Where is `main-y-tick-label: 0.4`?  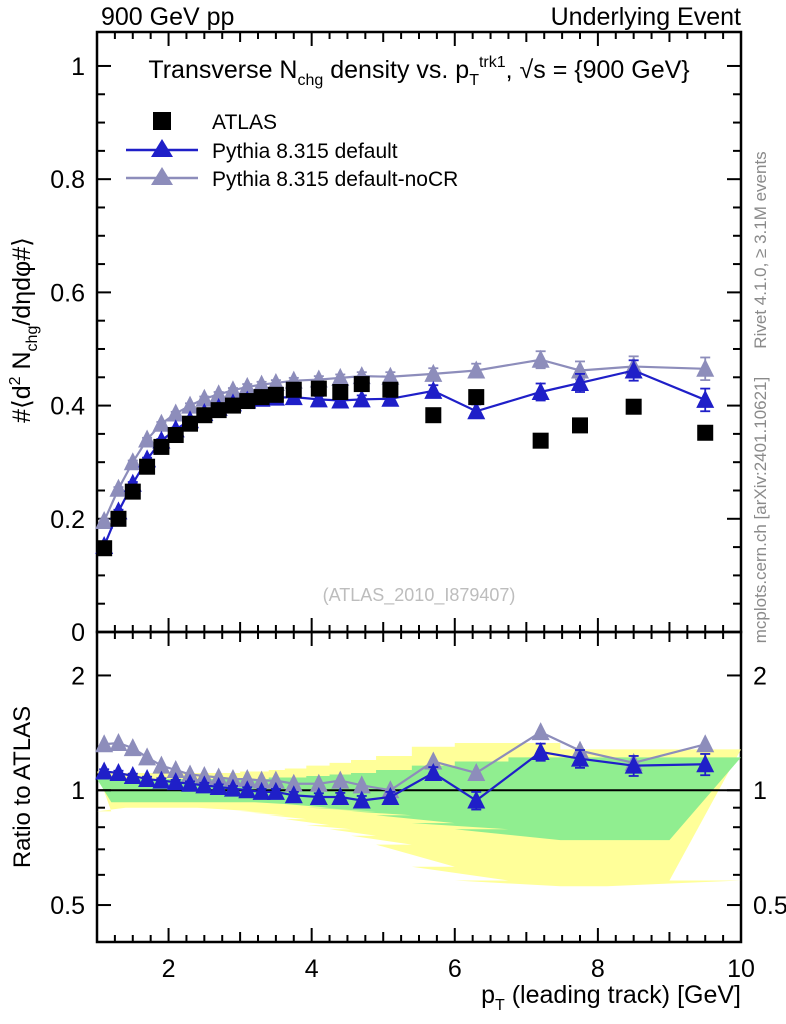 main-y-tick-label: 0.4 is located at coordinates (67, 407).